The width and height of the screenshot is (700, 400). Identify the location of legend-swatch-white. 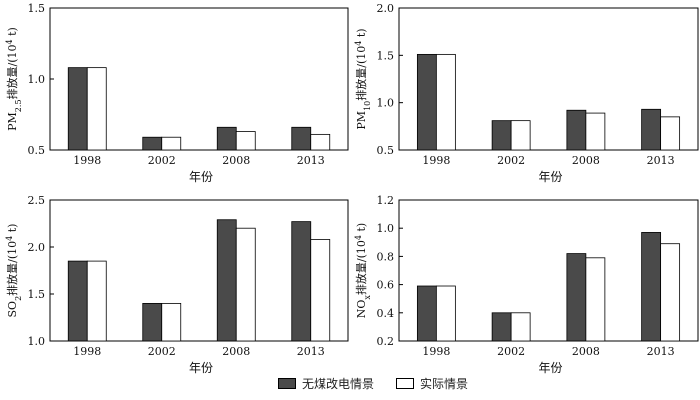
(405, 383).